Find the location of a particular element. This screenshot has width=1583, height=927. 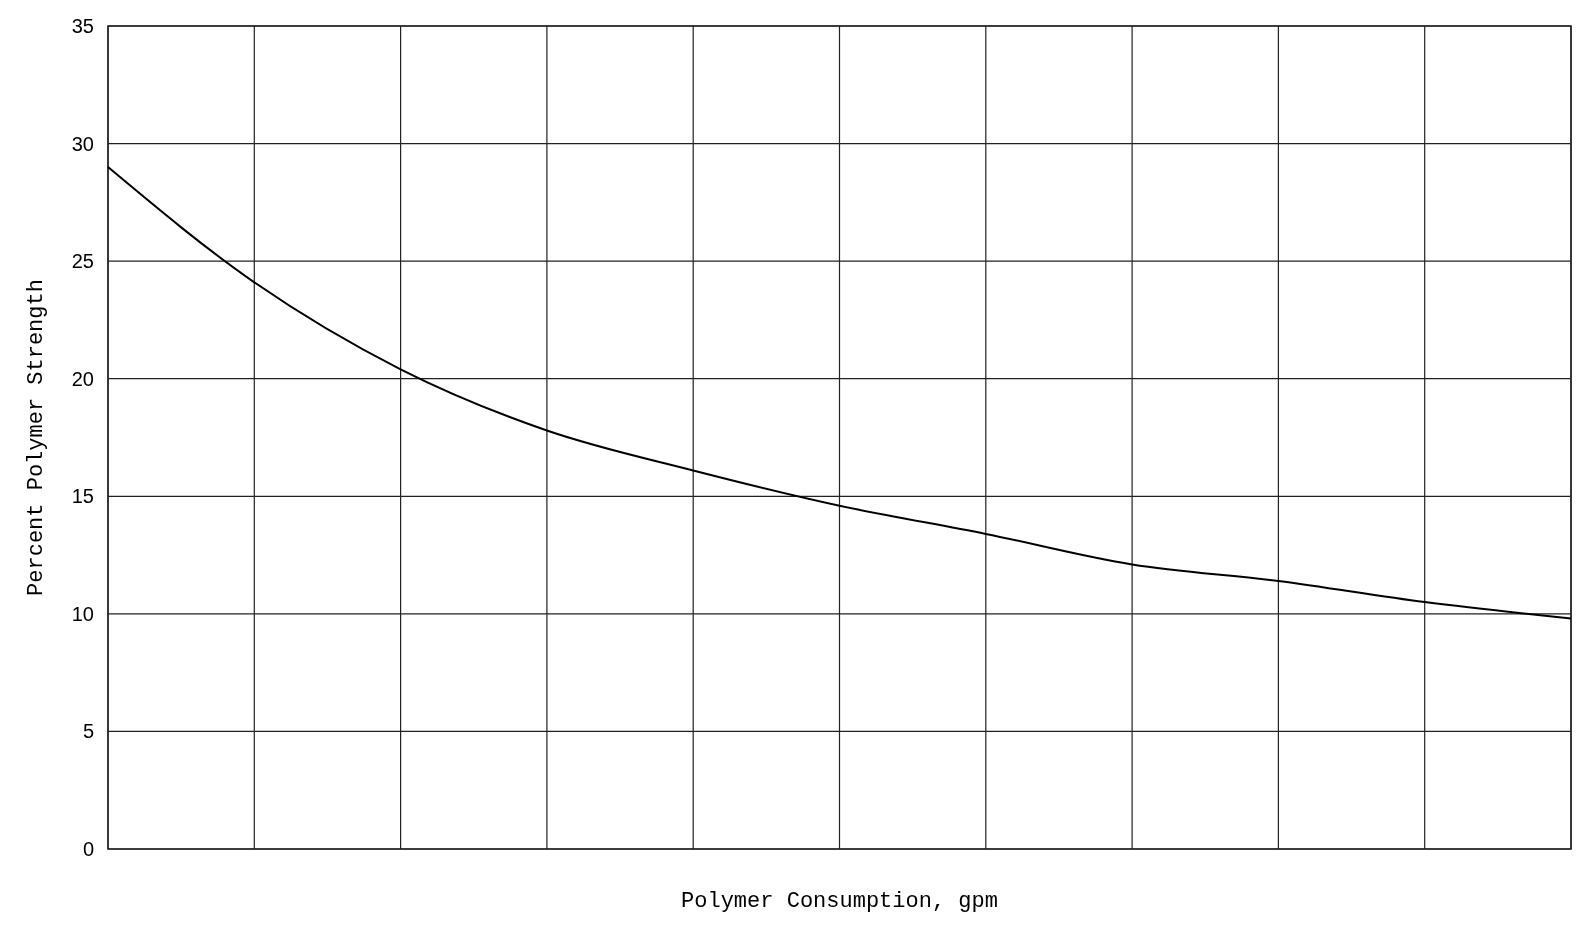

x-axis-title: Polymer Consumption, gpm is located at coordinates (839, 901).